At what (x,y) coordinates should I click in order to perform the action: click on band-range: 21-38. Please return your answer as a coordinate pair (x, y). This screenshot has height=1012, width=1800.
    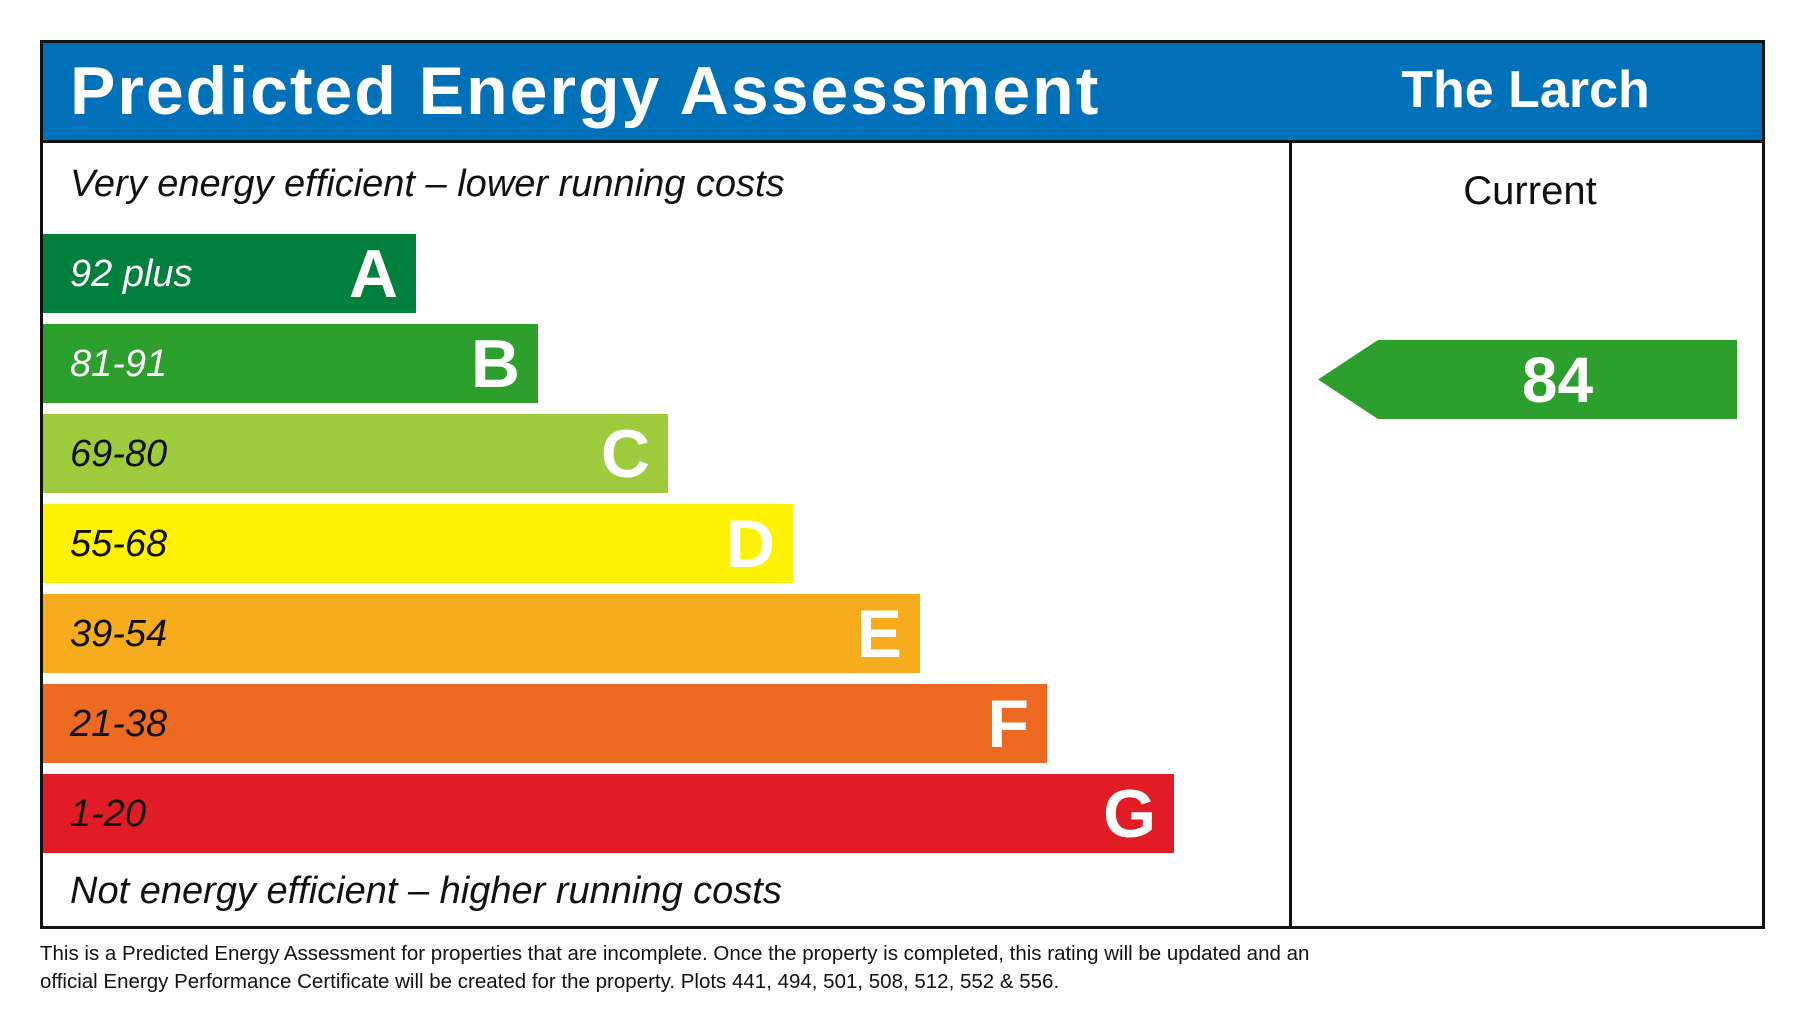
    Looking at the image, I should click on (119, 724).